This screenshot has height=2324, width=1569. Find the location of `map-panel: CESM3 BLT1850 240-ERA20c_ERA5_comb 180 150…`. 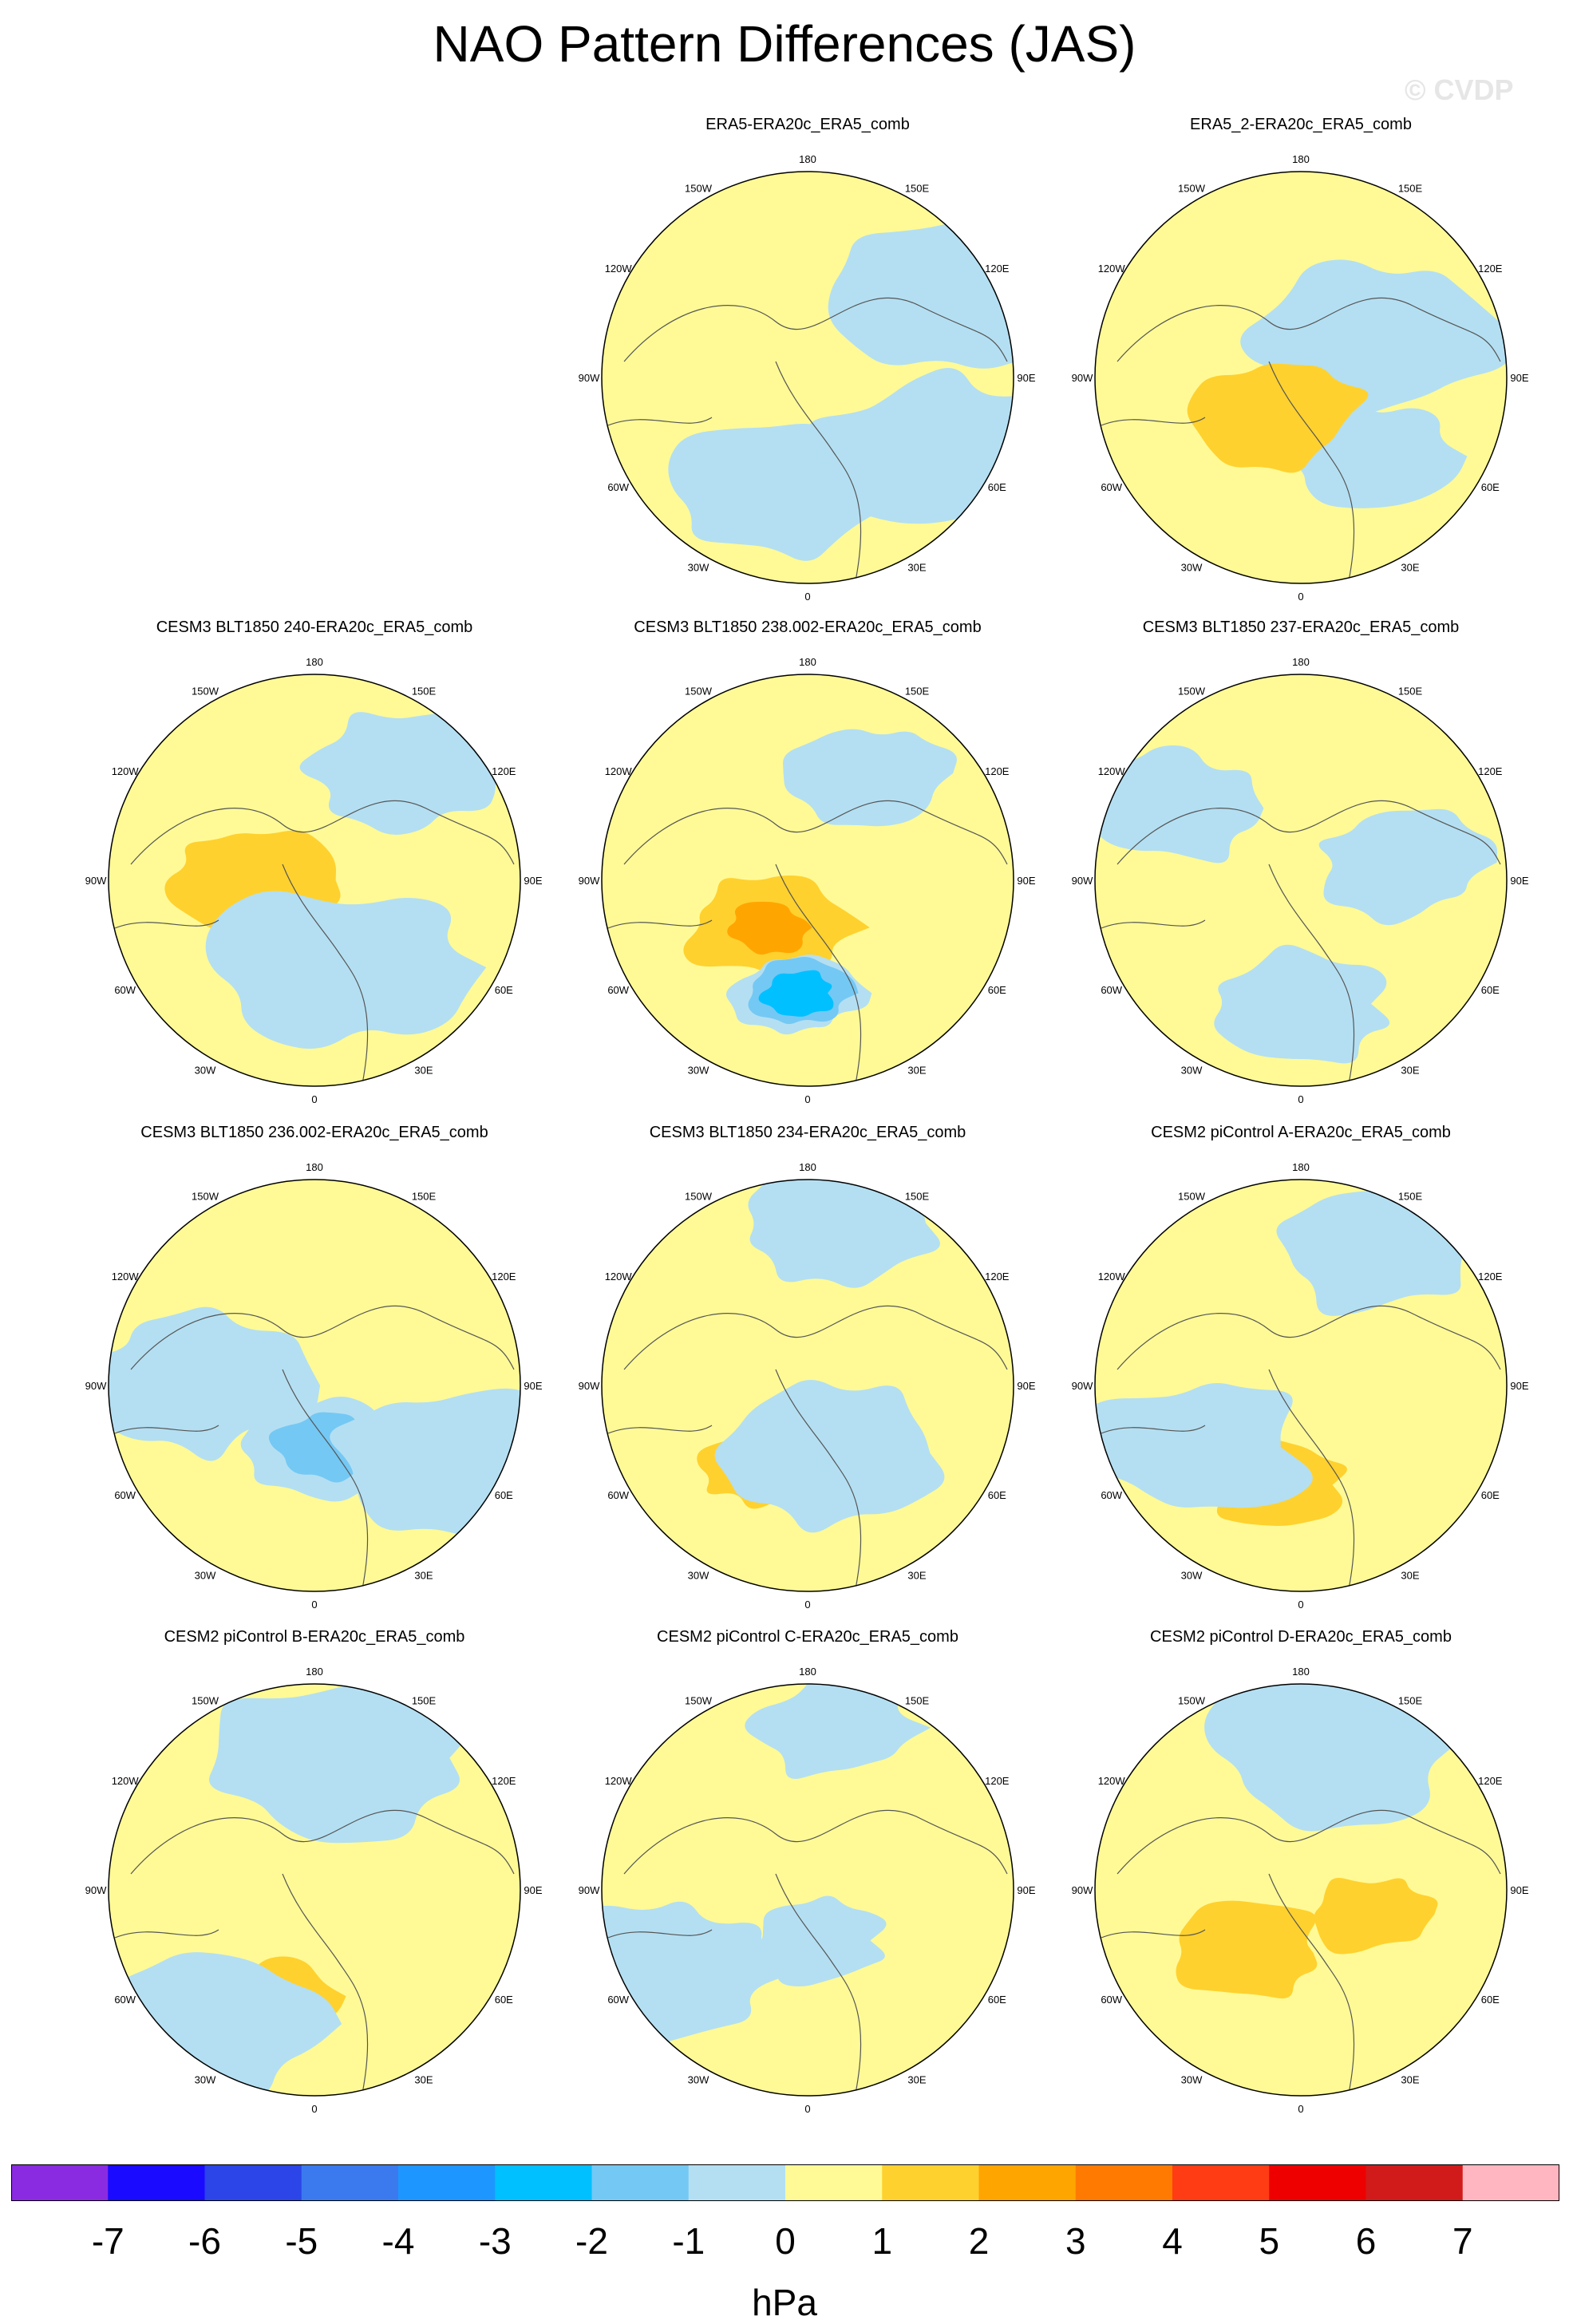

map-panel: CESM3 BLT1850 240-ERA20c_ERA5_comb 180 150… is located at coordinates (314, 870).